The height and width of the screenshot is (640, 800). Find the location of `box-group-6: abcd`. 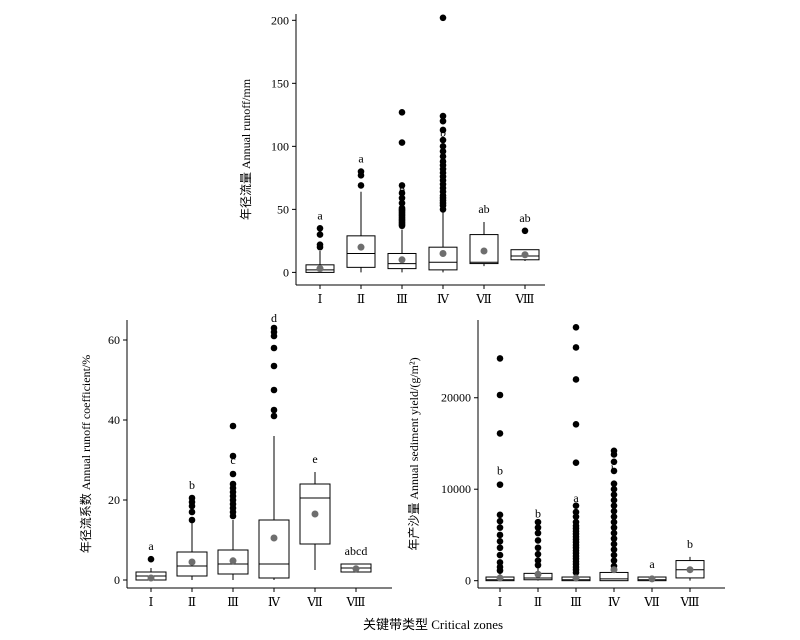

box-group-6: abcd is located at coordinates (356, 558).